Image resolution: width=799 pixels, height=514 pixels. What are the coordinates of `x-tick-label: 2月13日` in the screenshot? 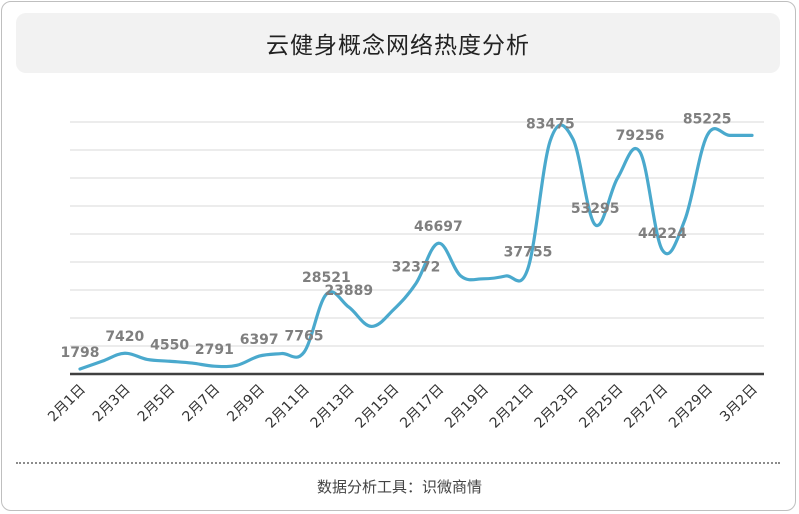 It's located at (333, 407).